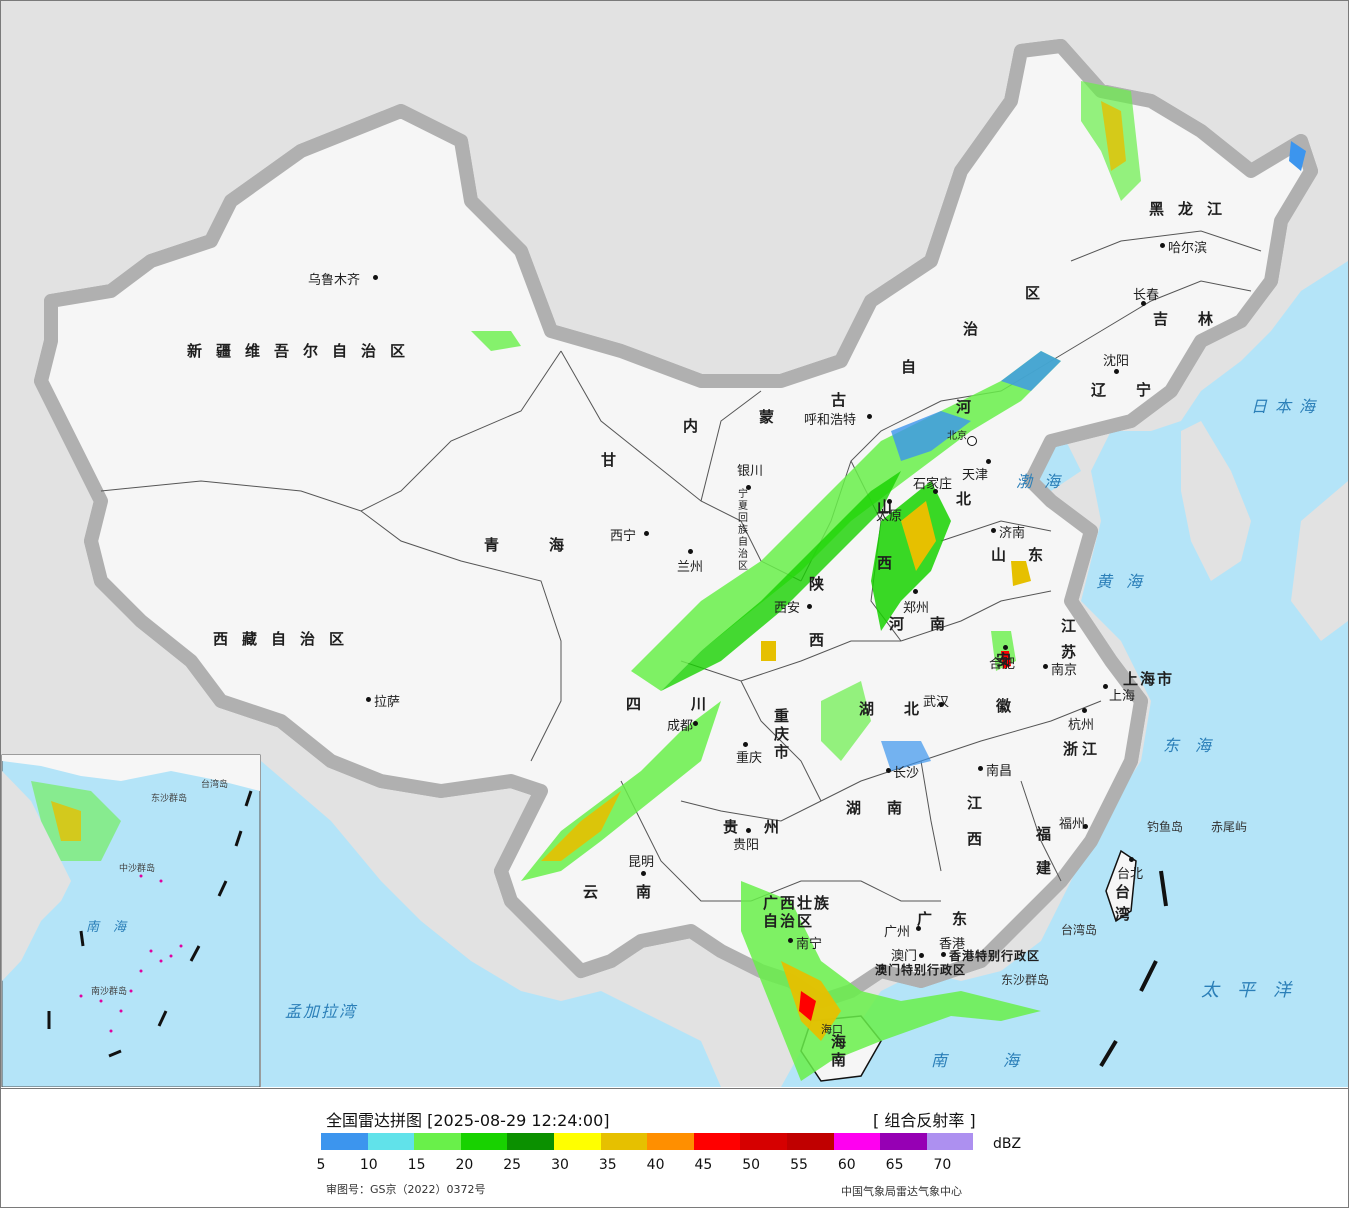  What do you see at coordinates (1165, 827) in the screenshot?
I see `island-label-diaoyu: 钓鱼岛` at bounding box center [1165, 827].